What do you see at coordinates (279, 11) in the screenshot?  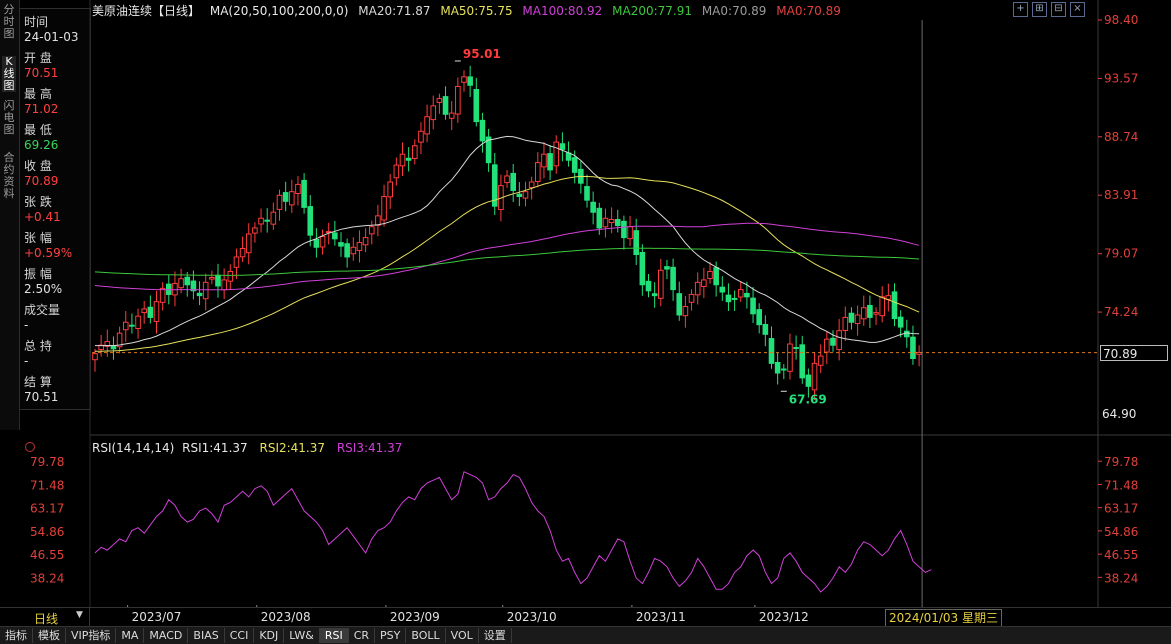 I see `ma-settings-label: MA(20,50,100,200,0,0)` at bounding box center [279, 11].